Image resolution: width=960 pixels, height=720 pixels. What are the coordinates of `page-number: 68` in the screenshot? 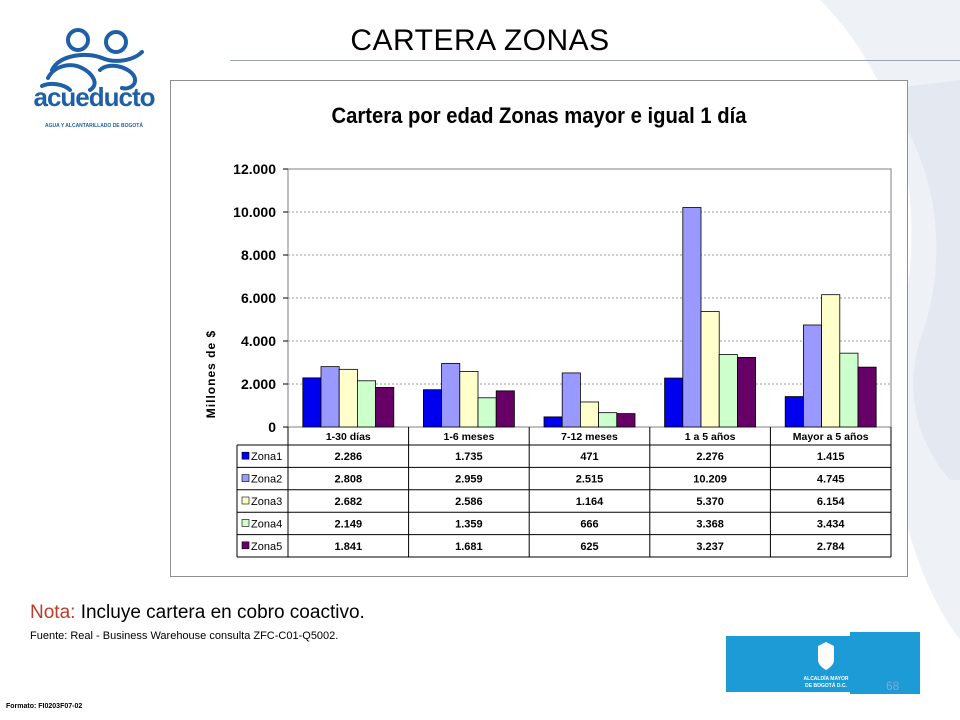 It's located at (893, 686).